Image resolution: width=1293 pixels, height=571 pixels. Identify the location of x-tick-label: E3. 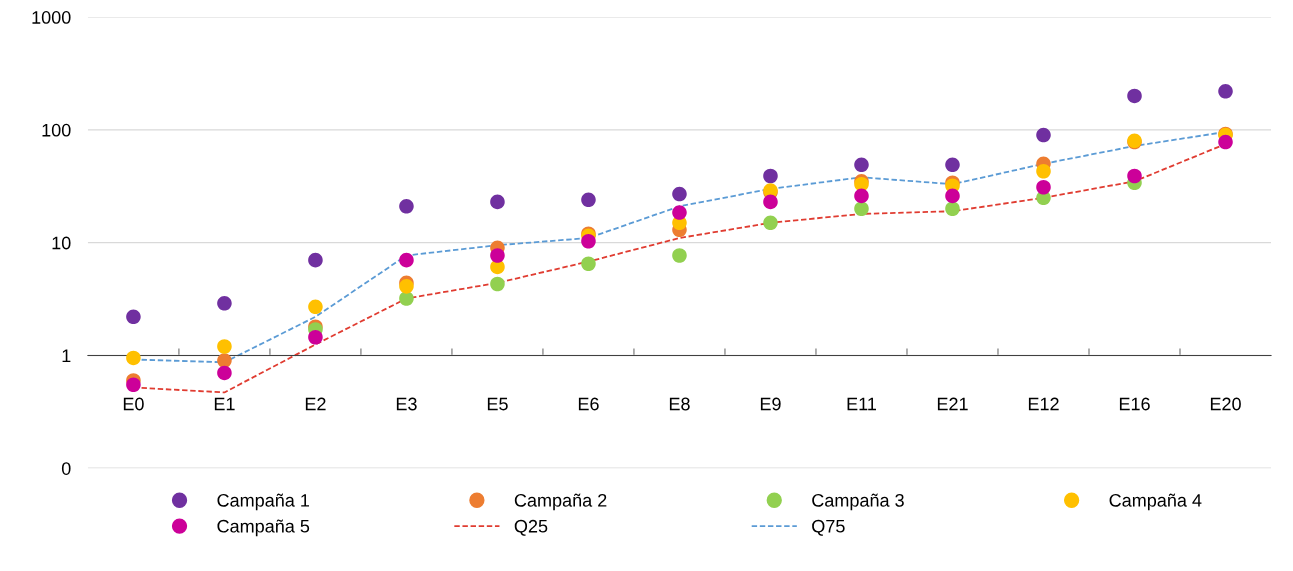
(406, 404).